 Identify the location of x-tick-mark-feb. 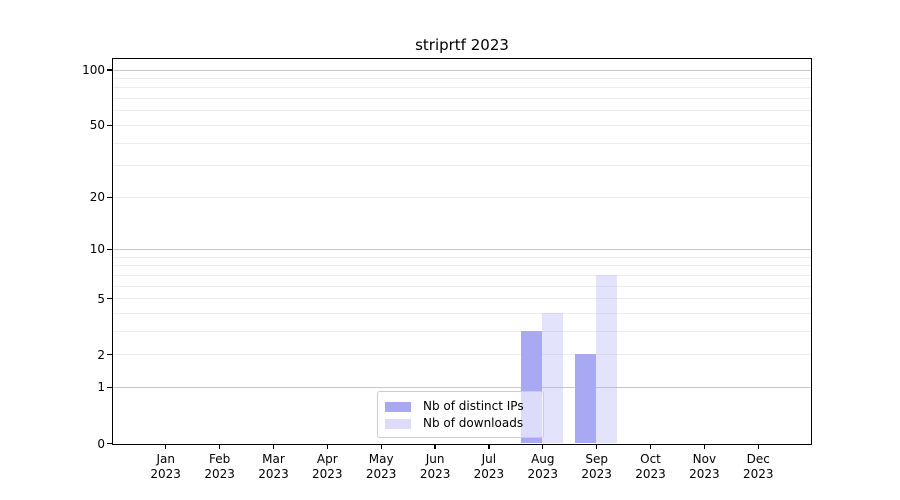
(220, 446).